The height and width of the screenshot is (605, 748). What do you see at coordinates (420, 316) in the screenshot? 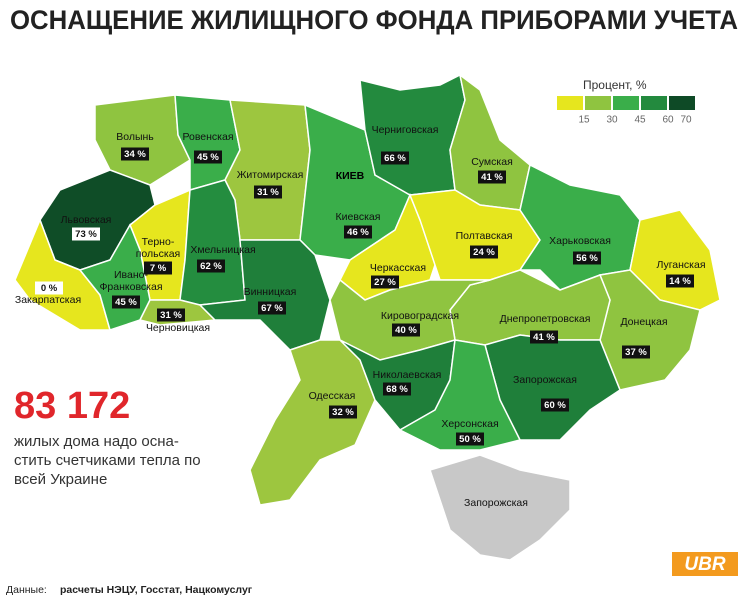
I see `region-name: Кировоградская` at bounding box center [420, 316].